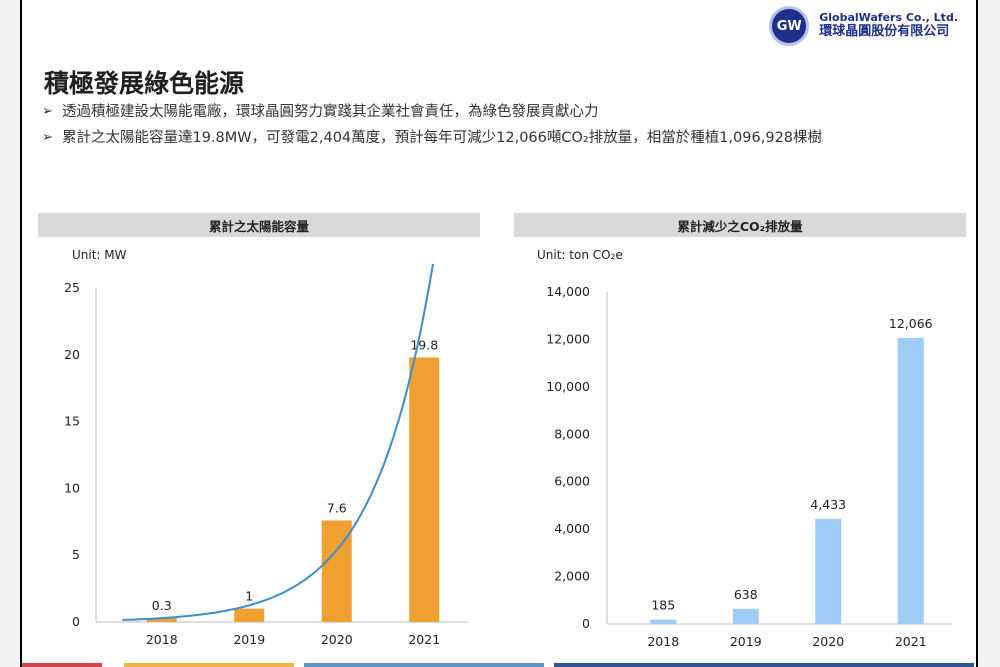 Image resolution: width=1000 pixels, height=667 pixels. I want to click on y-tick-label: 4,000, so click(572, 528).